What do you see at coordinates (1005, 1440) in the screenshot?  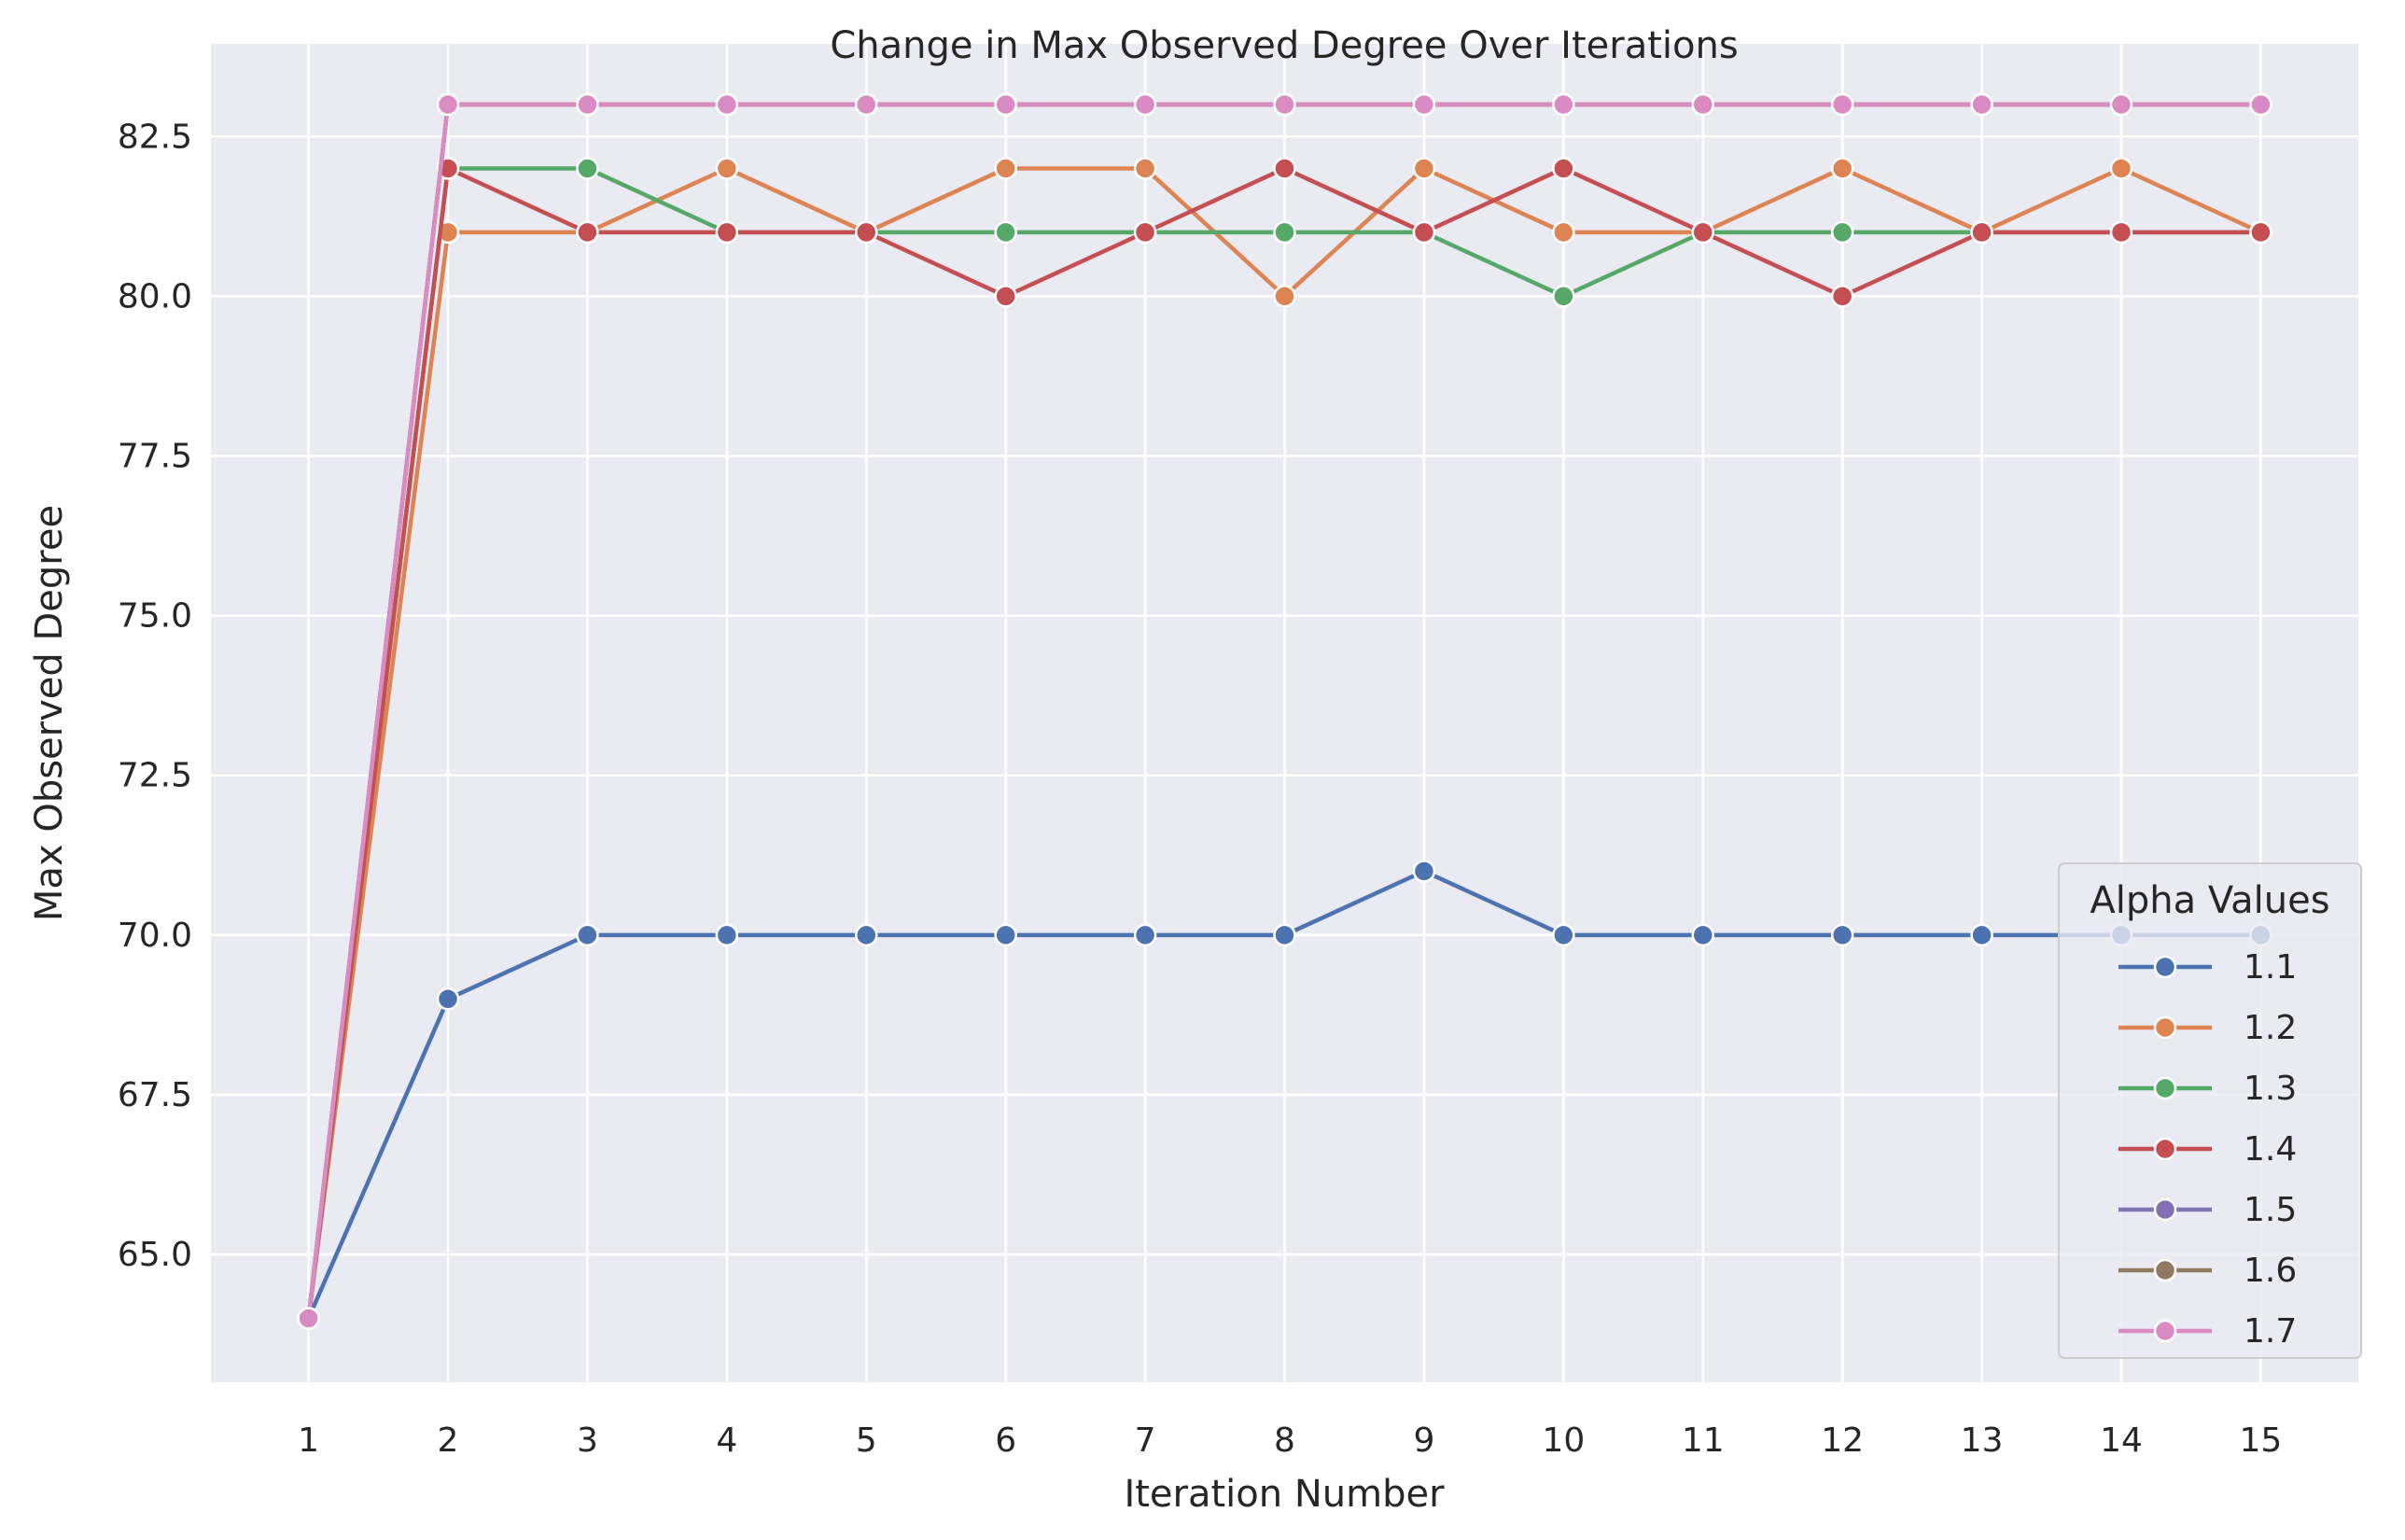 I see `x-tick-label: 6` at bounding box center [1005, 1440].